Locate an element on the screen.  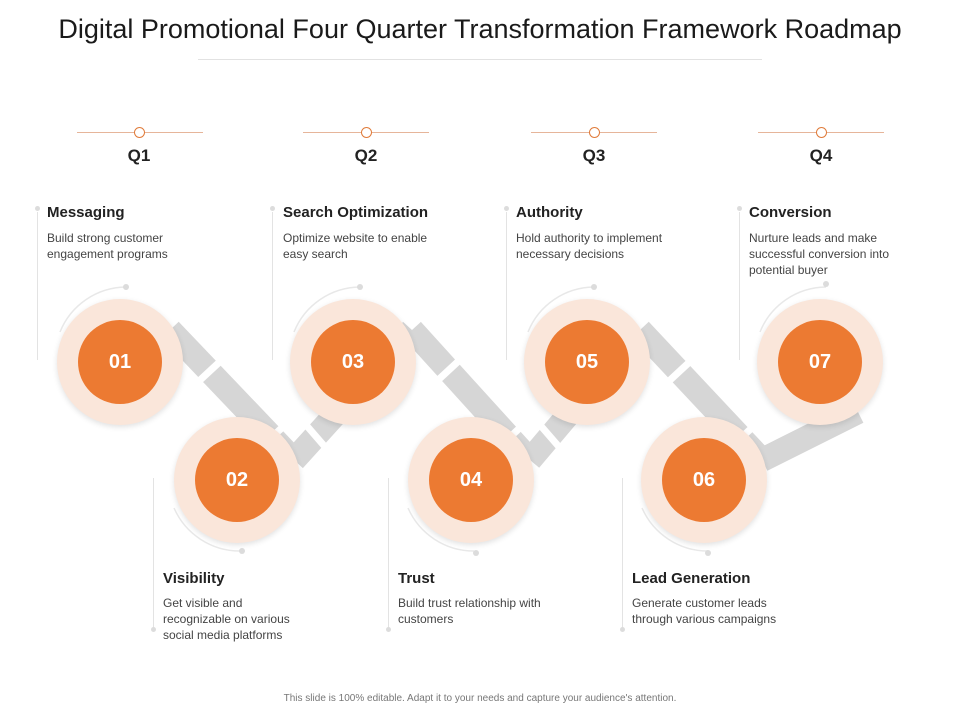
step-02-rule is located at coordinates (153, 553).